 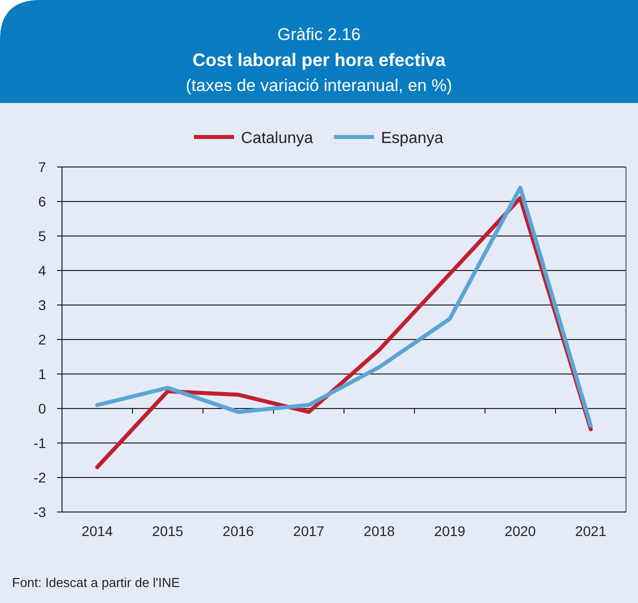 I want to click on text: Gràfic 2.16, so click(x=319, y=34).